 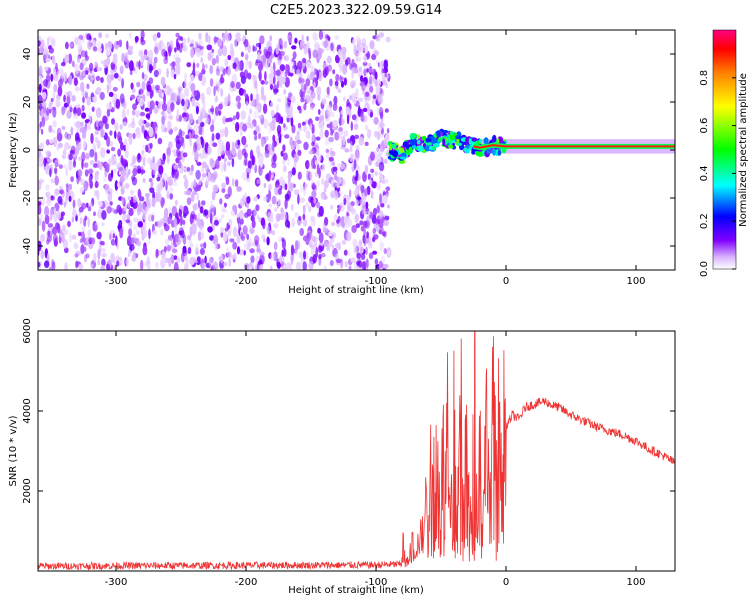 I want to click on colorbar-label: Normalized spectral amplitude, so click(x=743, y=150).